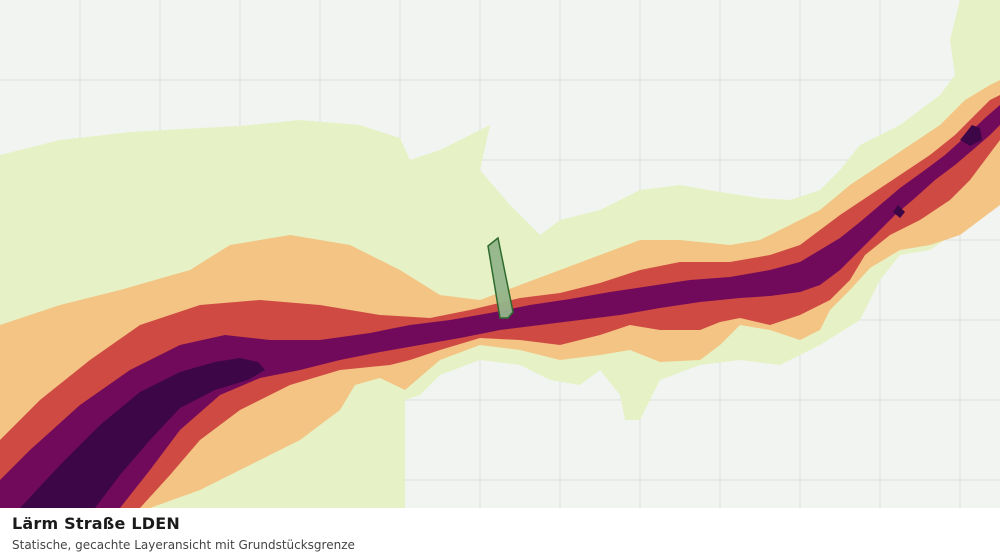 This screenshot has height=560, width=1000. What do you see at coordinates (96, 523) in the screenshot?
I see `layer-title: Lärm Straße LDEN` at bounding box center [96, 523].